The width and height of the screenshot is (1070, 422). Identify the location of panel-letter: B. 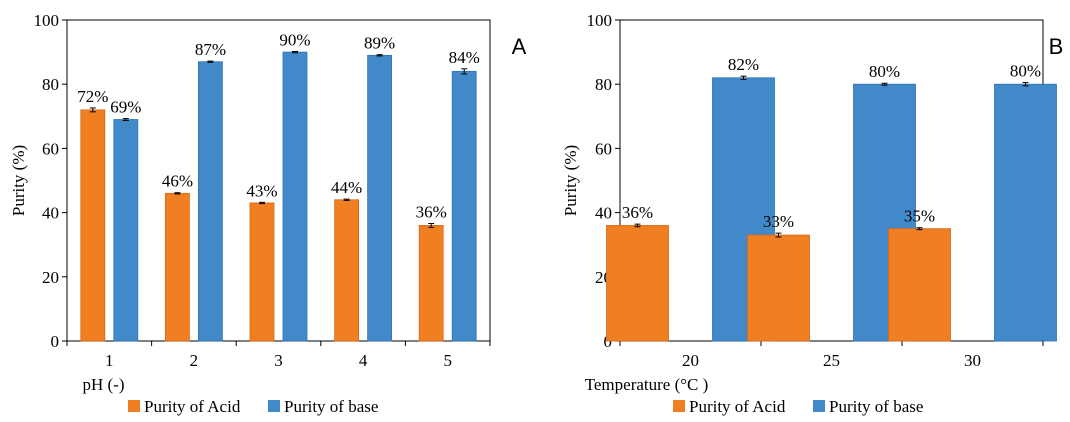
(1056, 46).